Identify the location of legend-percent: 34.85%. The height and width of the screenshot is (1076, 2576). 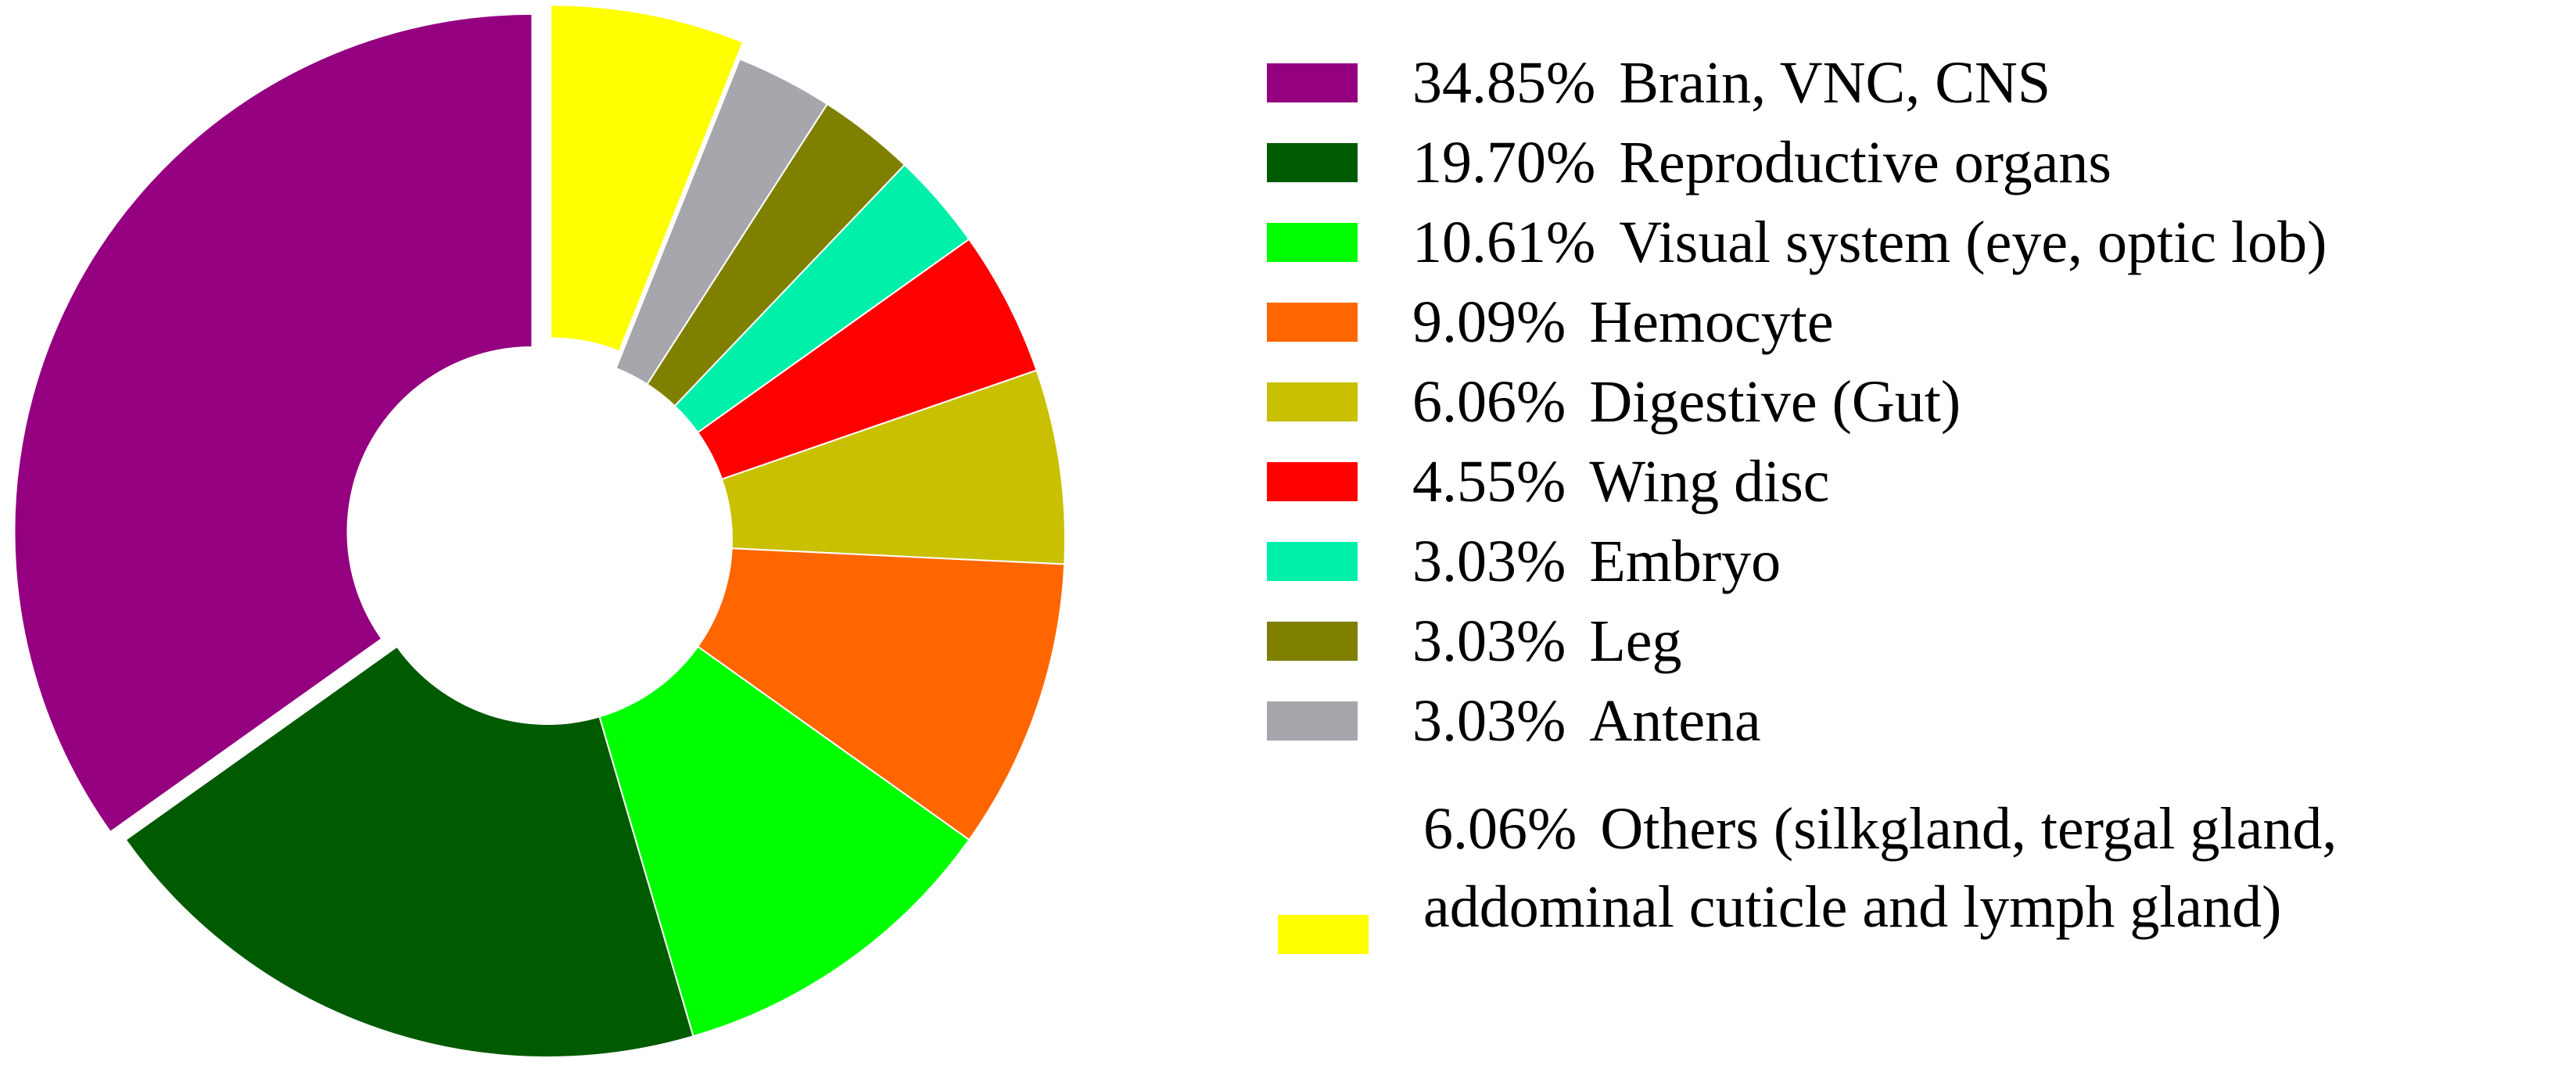
(1504, 83).